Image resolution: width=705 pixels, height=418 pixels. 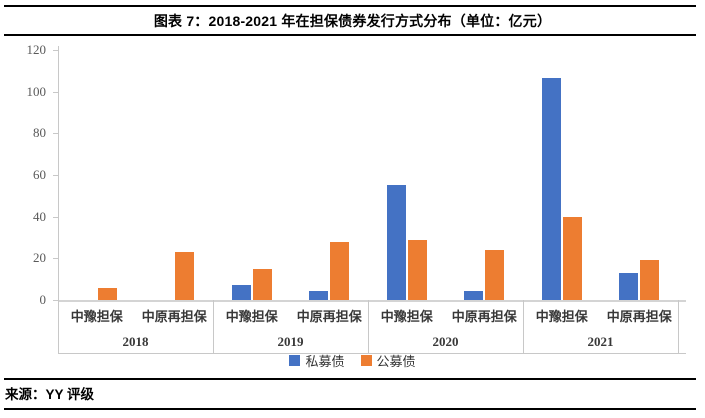 What do you see at coordinates (36, 49) in the screenshot?
I see `y-axis-tick-label: 120` at bounding box center [36, 49].